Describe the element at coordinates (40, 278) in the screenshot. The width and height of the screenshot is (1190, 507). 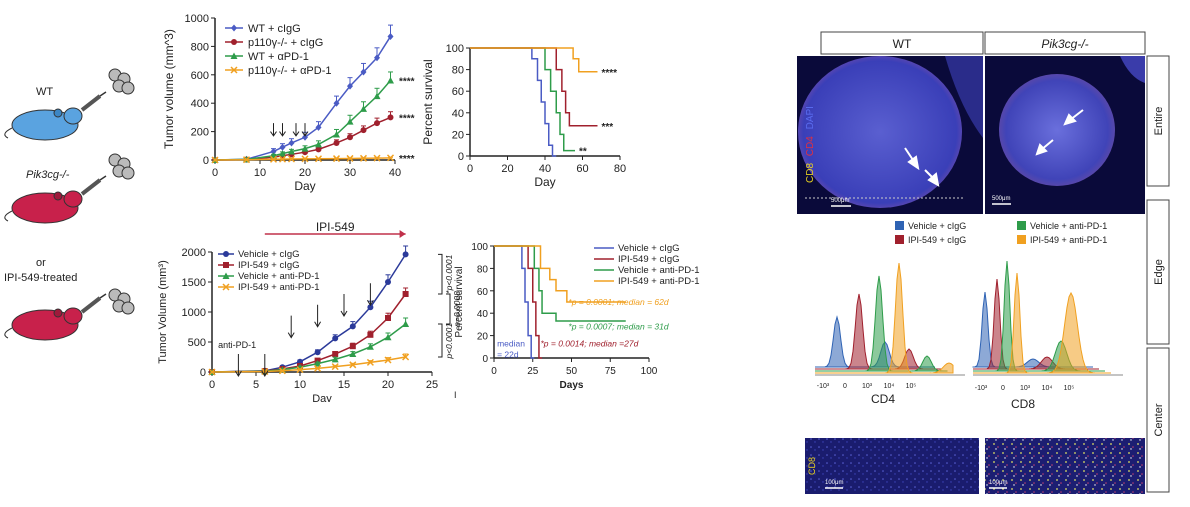
I see `mouse-label-treated: IPI-549-treated` at that location.